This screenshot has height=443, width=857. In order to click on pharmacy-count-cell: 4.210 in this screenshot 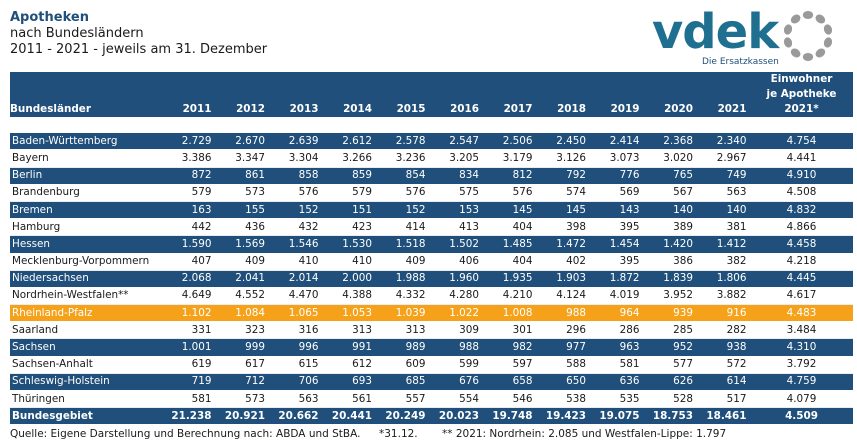, I will do `click(510, 296)`.